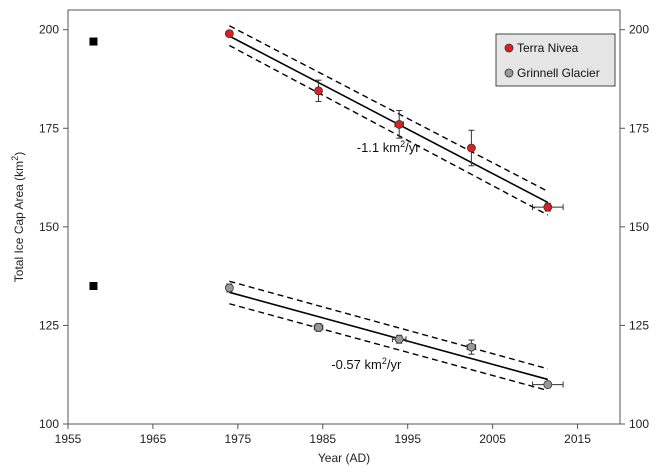 The image size is (659, 467). I want to click on y-tick-label-left: 100, so click(49, 424).